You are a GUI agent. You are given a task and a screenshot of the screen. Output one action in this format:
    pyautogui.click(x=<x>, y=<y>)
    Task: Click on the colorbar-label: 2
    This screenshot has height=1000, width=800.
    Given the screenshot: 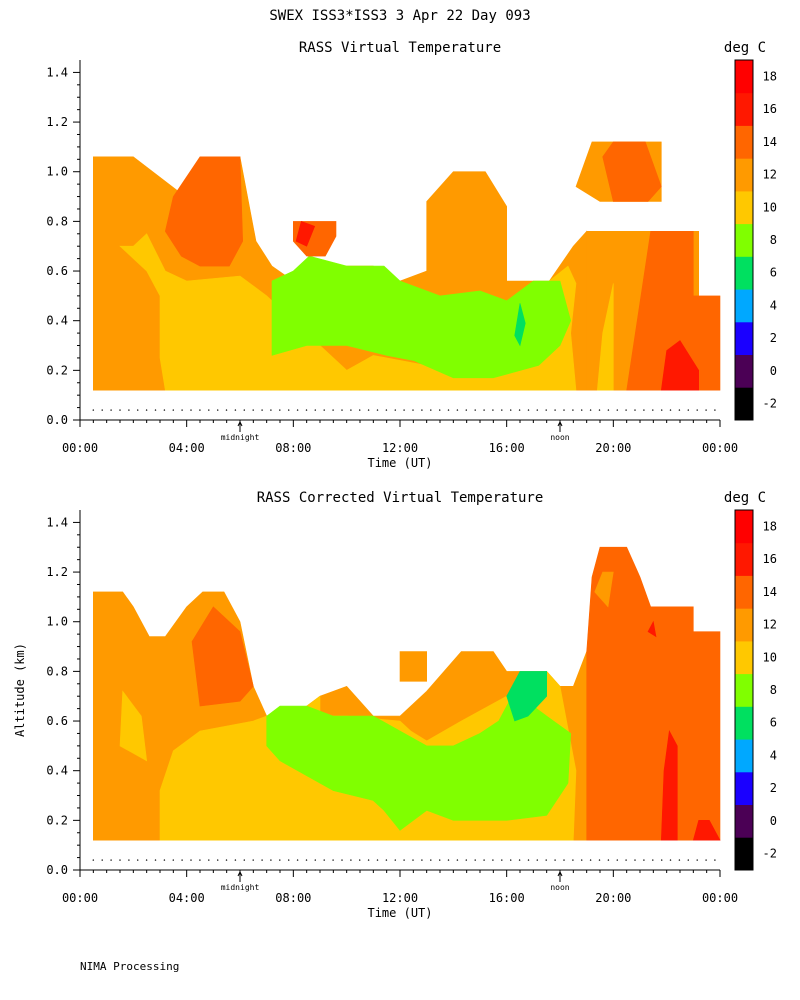 What is the action you would take?
    pyautogui.click(x=773, y=788)
    